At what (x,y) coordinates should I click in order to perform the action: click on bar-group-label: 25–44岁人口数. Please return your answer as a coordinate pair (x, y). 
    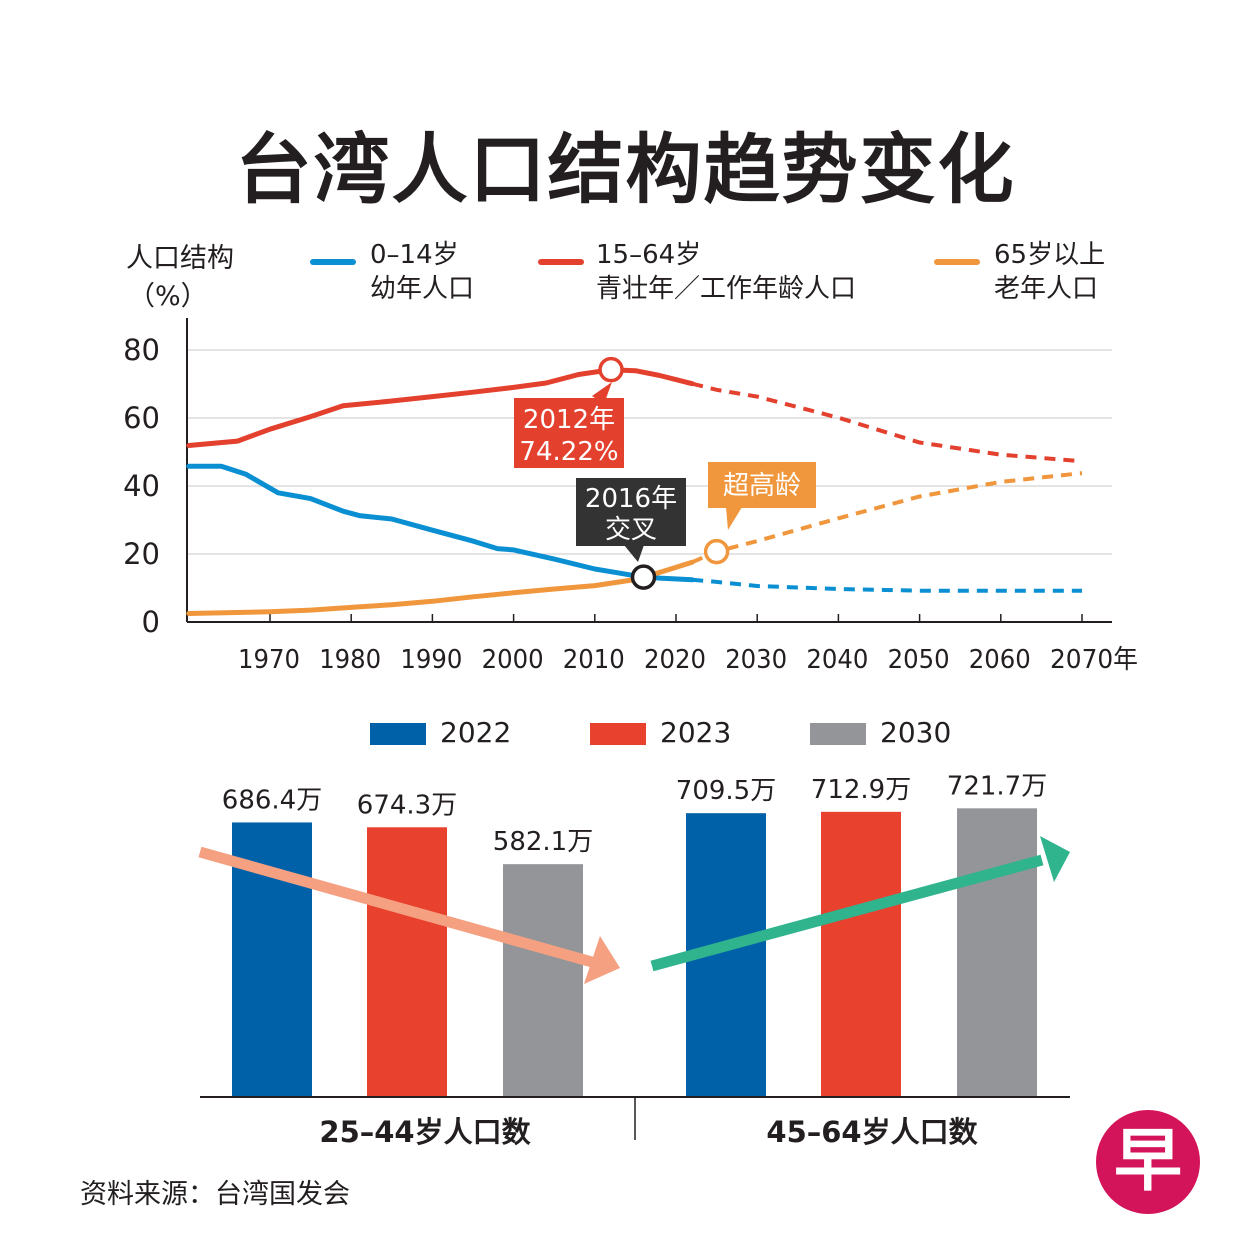
    Looking at the image, I should click on (425, 1132).